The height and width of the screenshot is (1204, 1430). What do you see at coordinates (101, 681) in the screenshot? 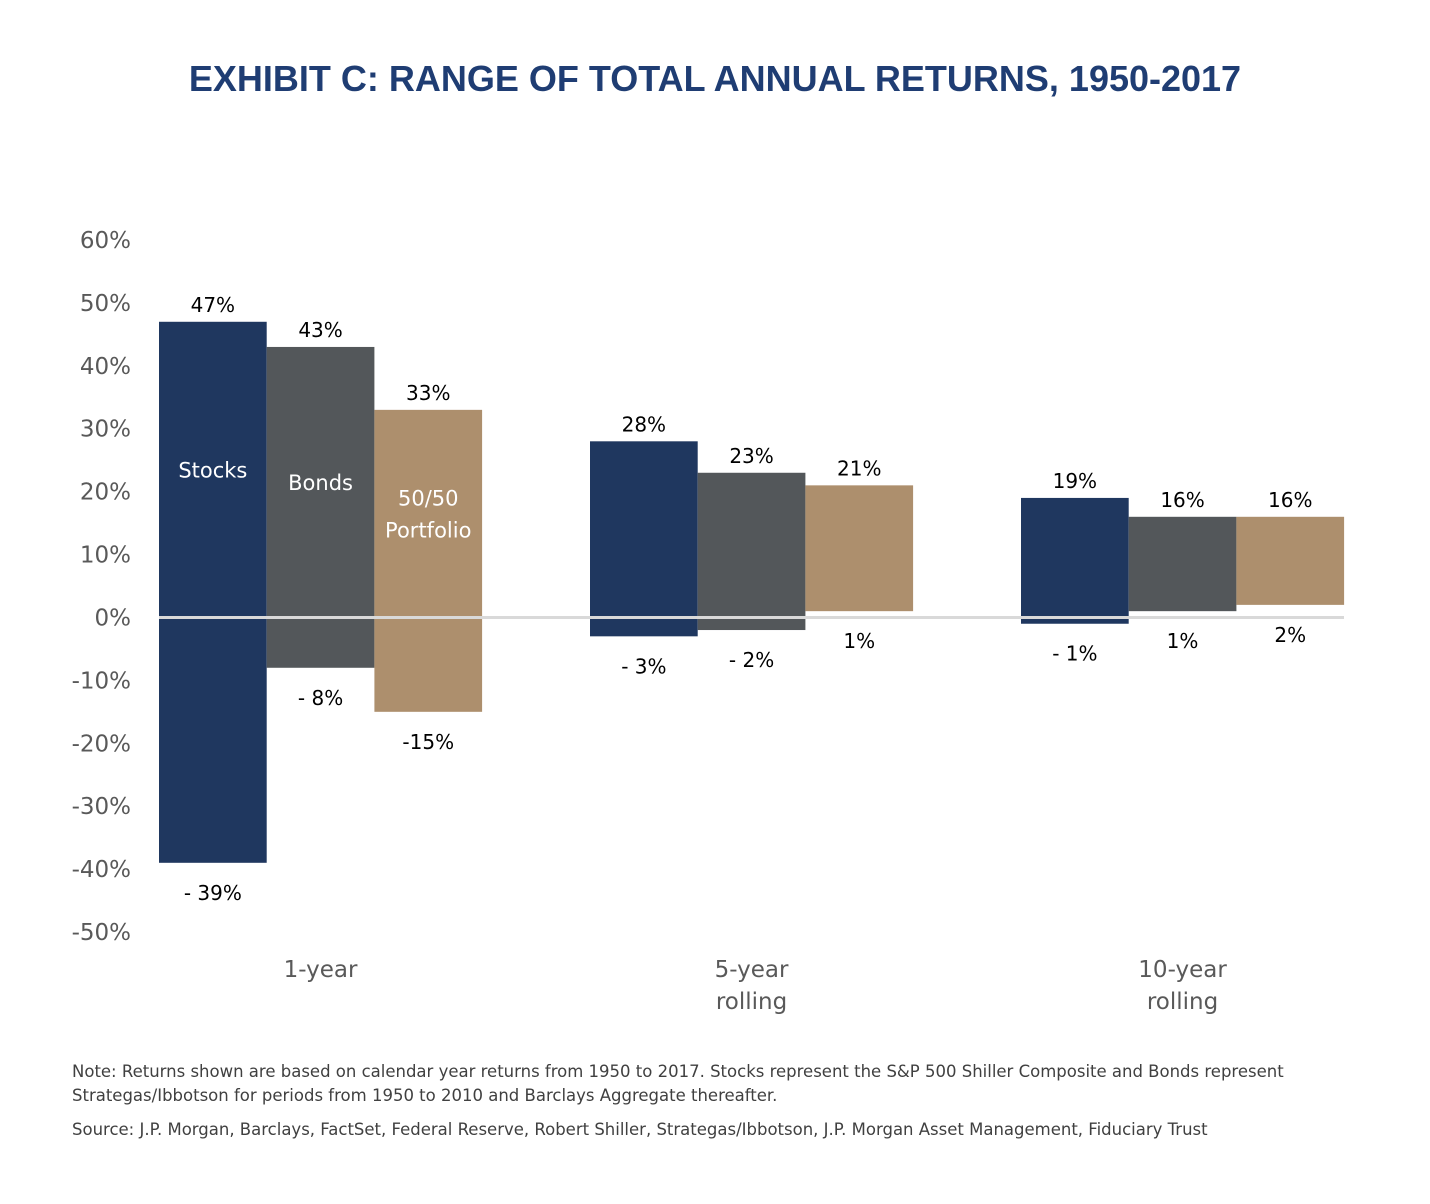
I see `y-tick-label: -10%` at bounding box center [101, 681].